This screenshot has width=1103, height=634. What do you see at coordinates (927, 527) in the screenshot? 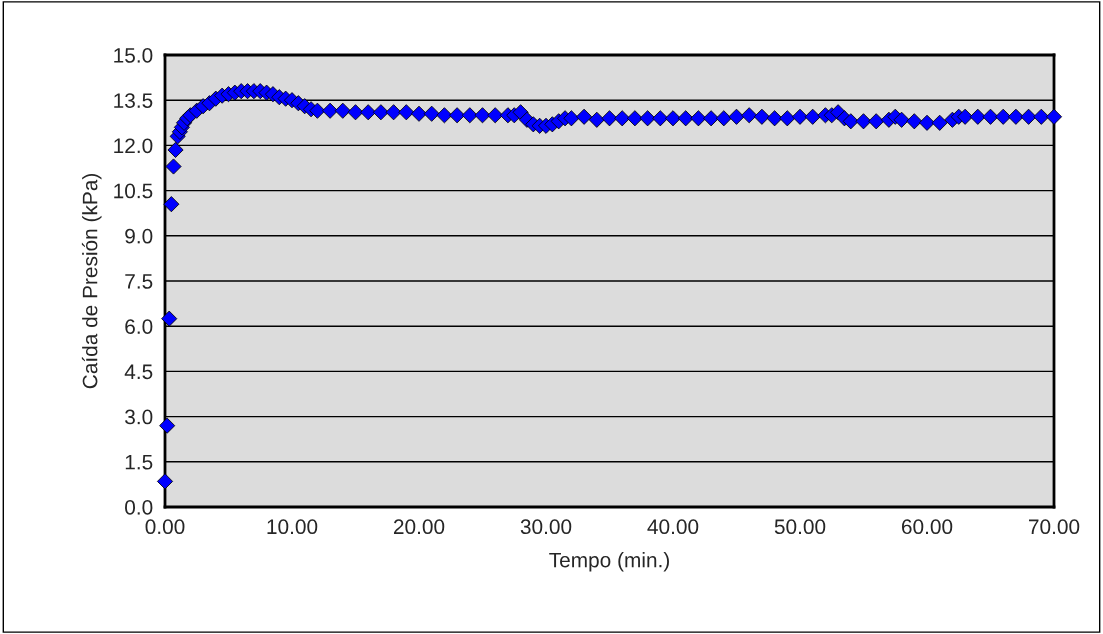
I see `x-tick-label: 60.00` at bounding box center [927, 527].